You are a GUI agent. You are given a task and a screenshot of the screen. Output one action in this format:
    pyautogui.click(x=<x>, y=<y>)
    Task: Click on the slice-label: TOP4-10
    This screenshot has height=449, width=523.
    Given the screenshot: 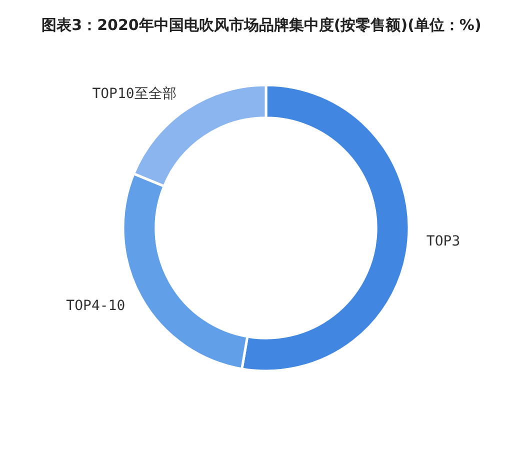 What is the action you would take?
    pyautogui.click(x=96, y=306)
    